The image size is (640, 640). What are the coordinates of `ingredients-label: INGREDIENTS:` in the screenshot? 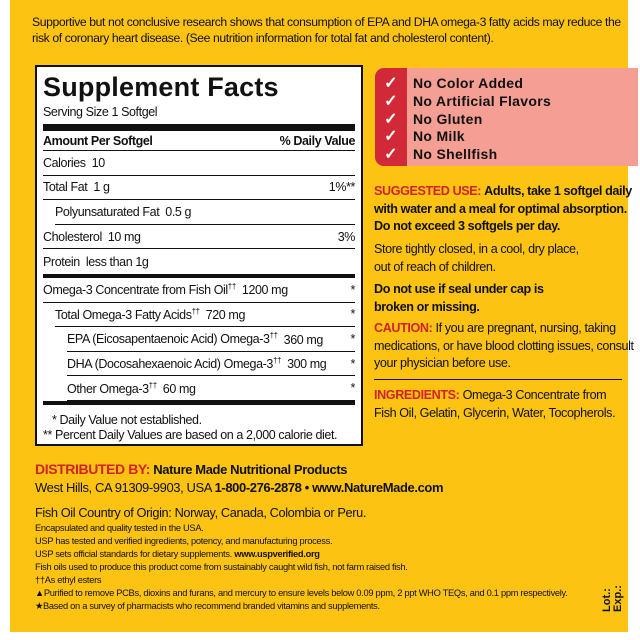 It's located at (417, 395).